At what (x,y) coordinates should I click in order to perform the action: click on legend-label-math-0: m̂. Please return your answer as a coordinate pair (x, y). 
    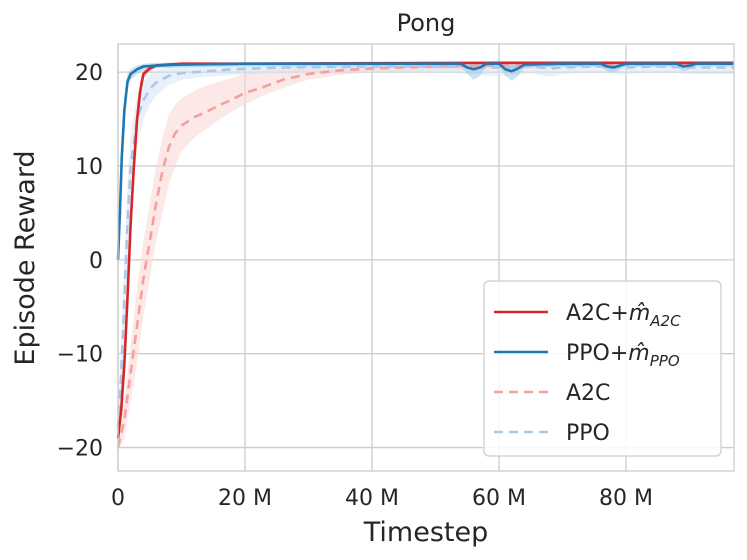
    Looking at the image, I should click on (639, 313).